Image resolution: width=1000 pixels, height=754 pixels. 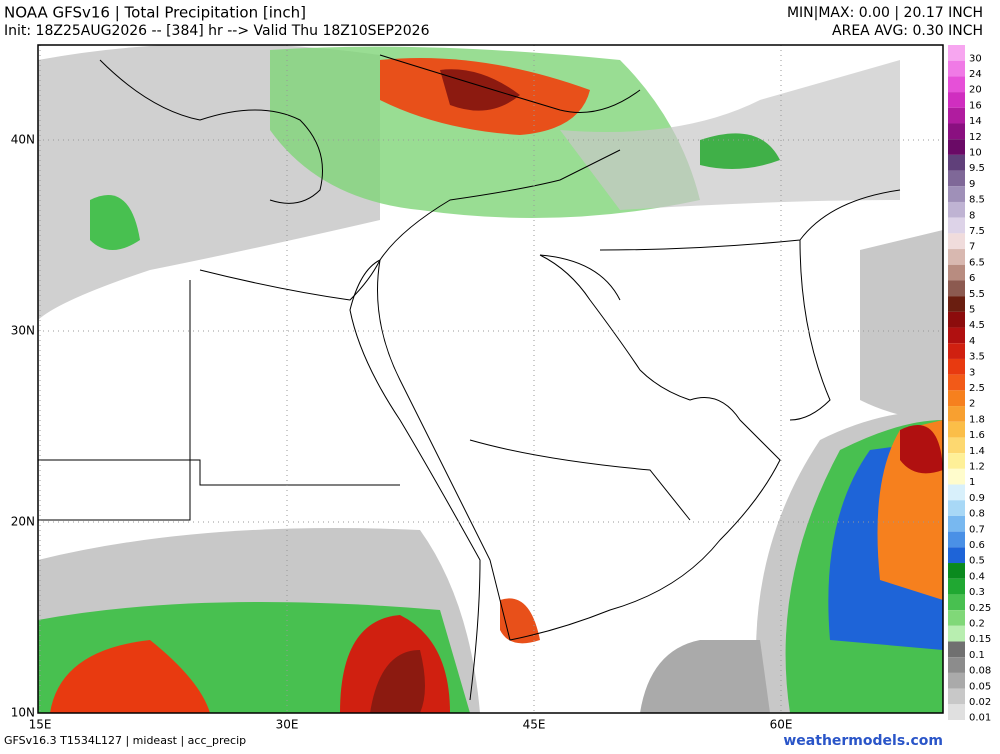 I want to click on colorbar-label: 20, so click(x=975, y=90).